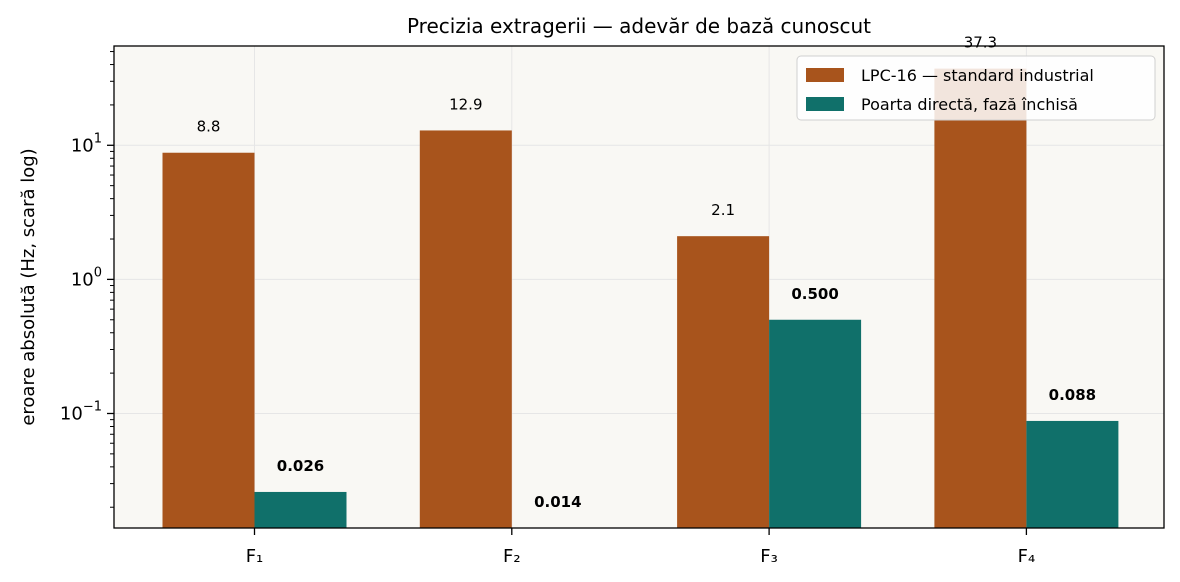 Image resolution: width=1180 pixels, height=582 pixels. What do you see at coordinates (557, 502) in the screenshot?
I see `data-label: 0.014` at bounding box center [557, 502].